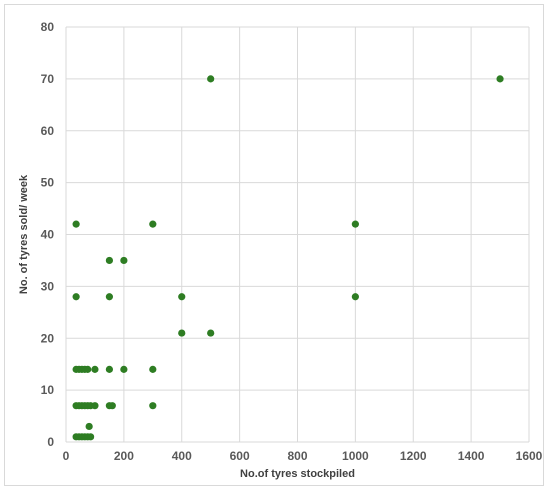  I want to click on y-tick-label: 20, so click(48, 338).